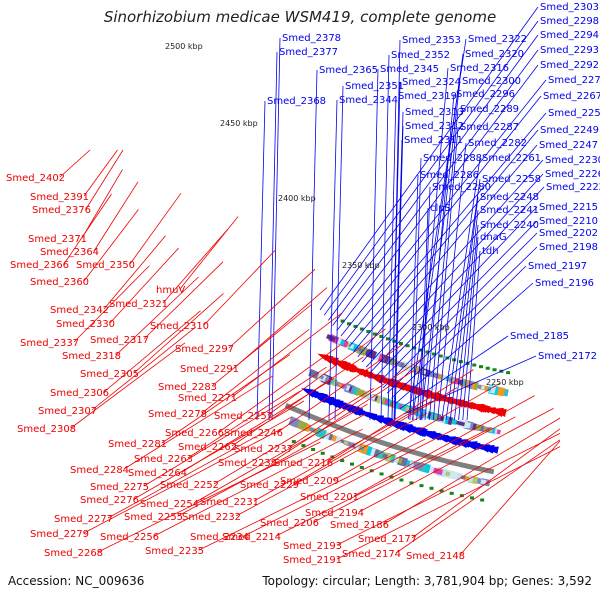 The width and height of the screenshot is (600, 600). Describe the element at coordinates (509, 197) in the screenshot. I see `forward-gene-label: Smed_2248` at that location.